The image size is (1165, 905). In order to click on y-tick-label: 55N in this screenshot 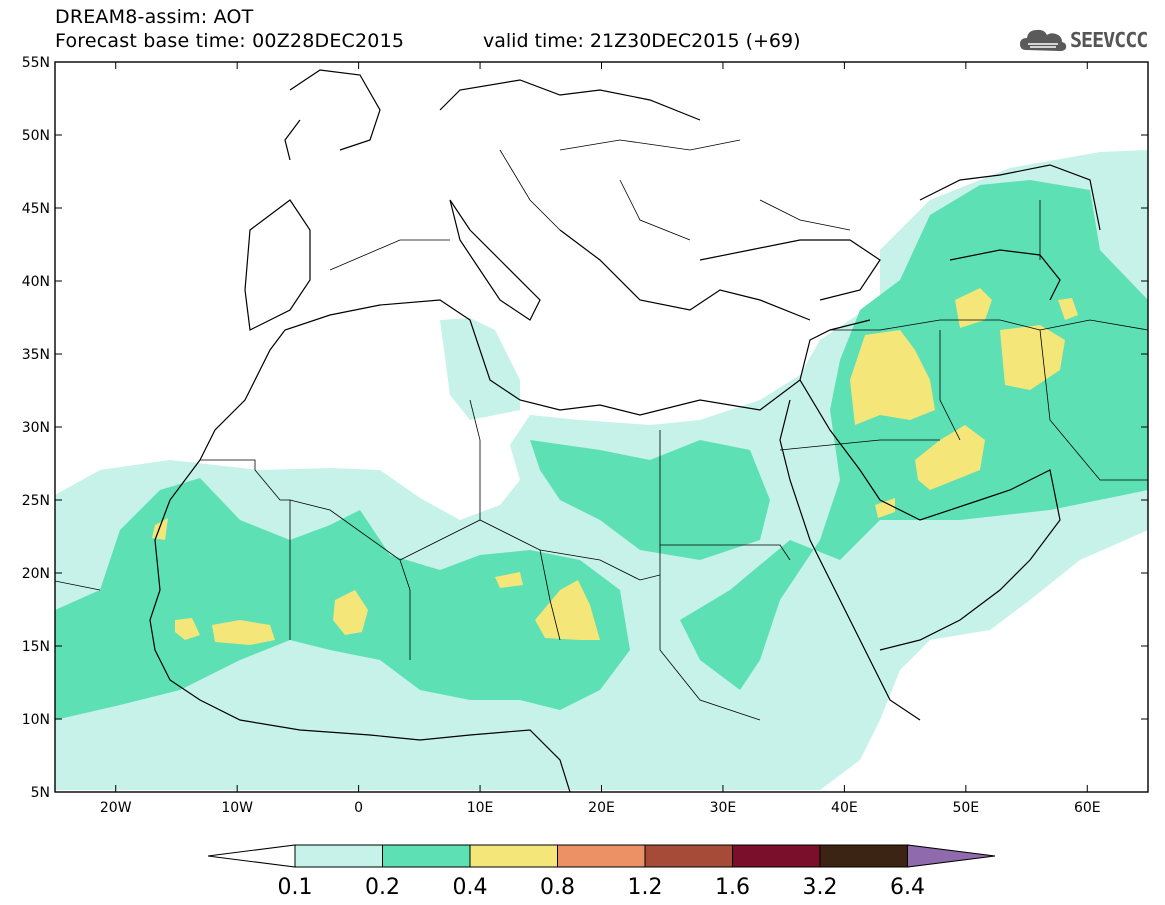, I will do `click(36, 63)`.